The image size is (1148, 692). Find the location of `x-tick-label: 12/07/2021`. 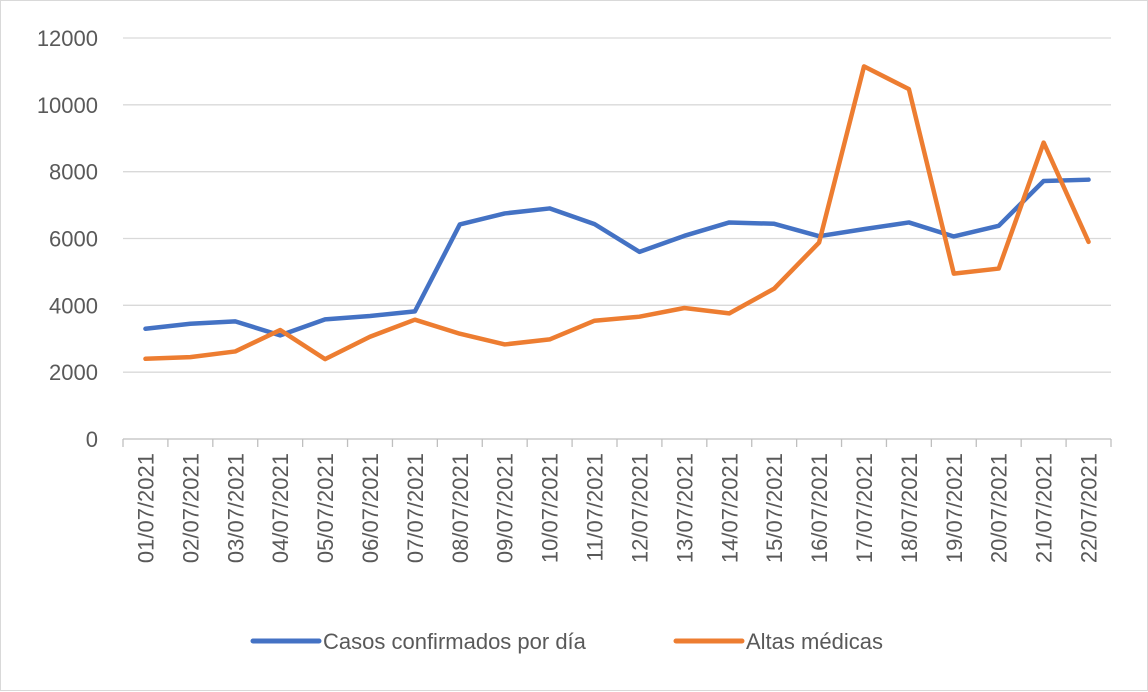

x-tick-label: 12/07/2021 is located at coordinates (639, 508).